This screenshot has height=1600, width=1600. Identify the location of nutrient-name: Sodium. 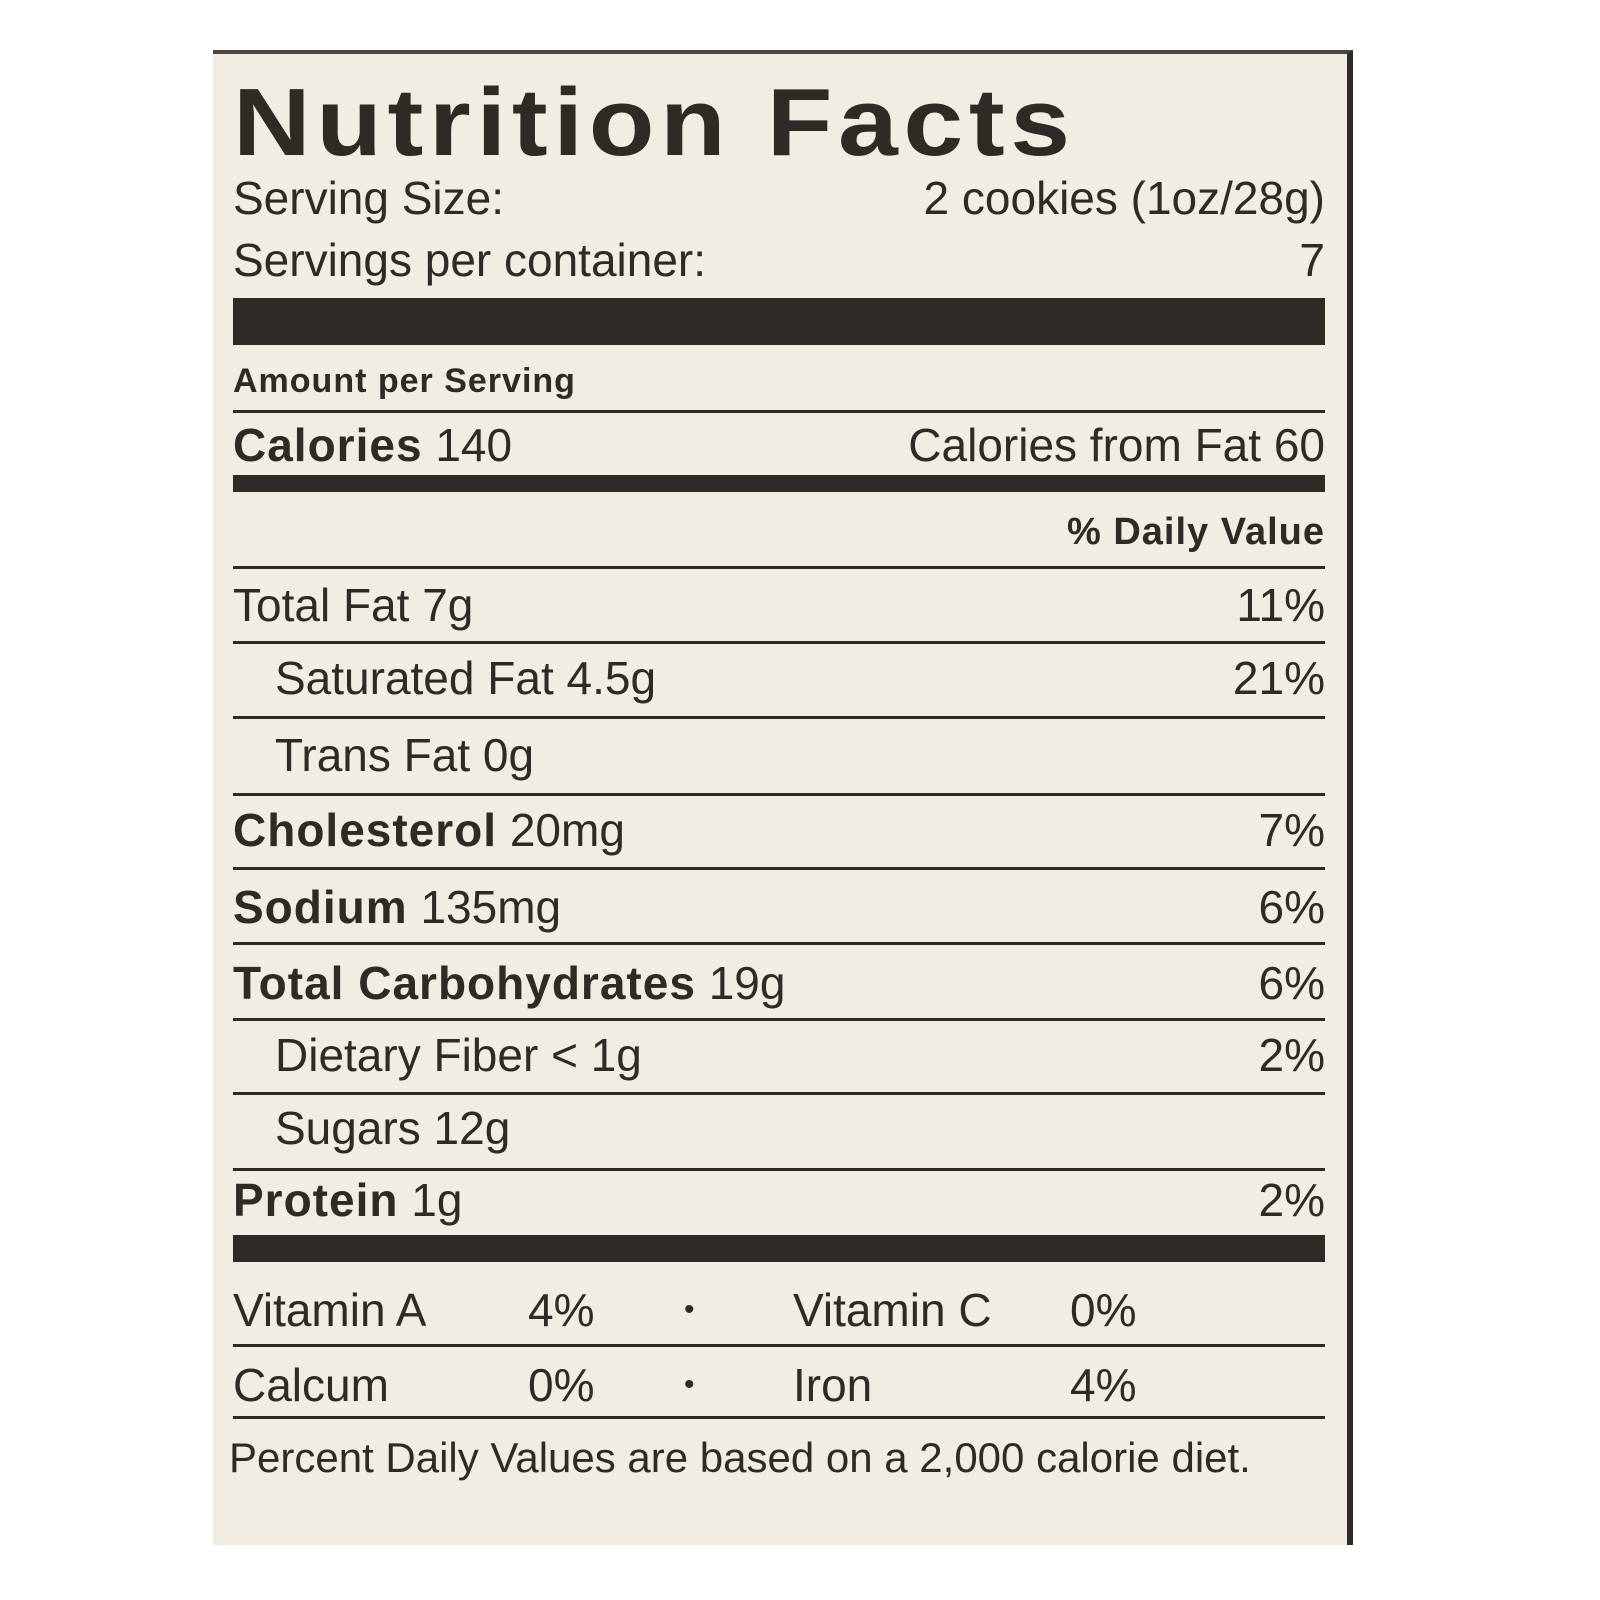
(320, 907).